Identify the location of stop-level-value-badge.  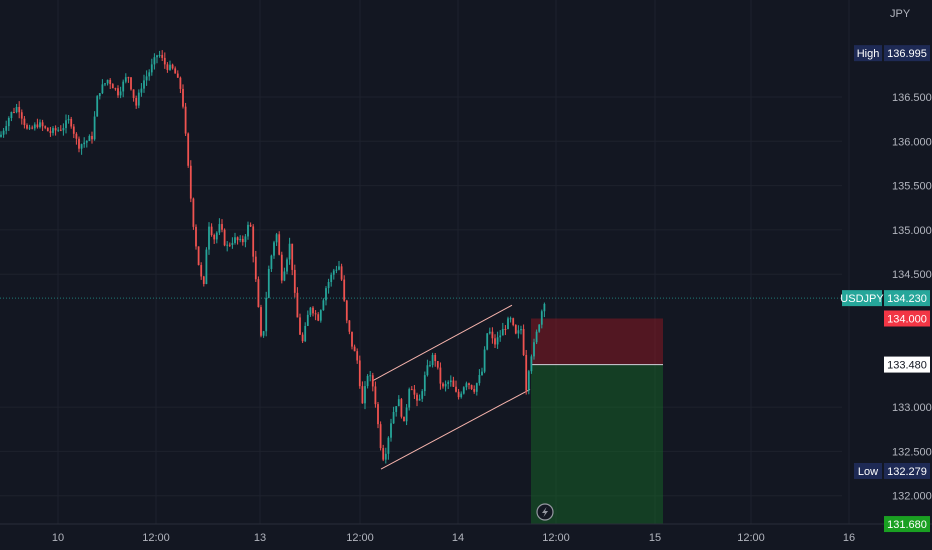
(907, 318).